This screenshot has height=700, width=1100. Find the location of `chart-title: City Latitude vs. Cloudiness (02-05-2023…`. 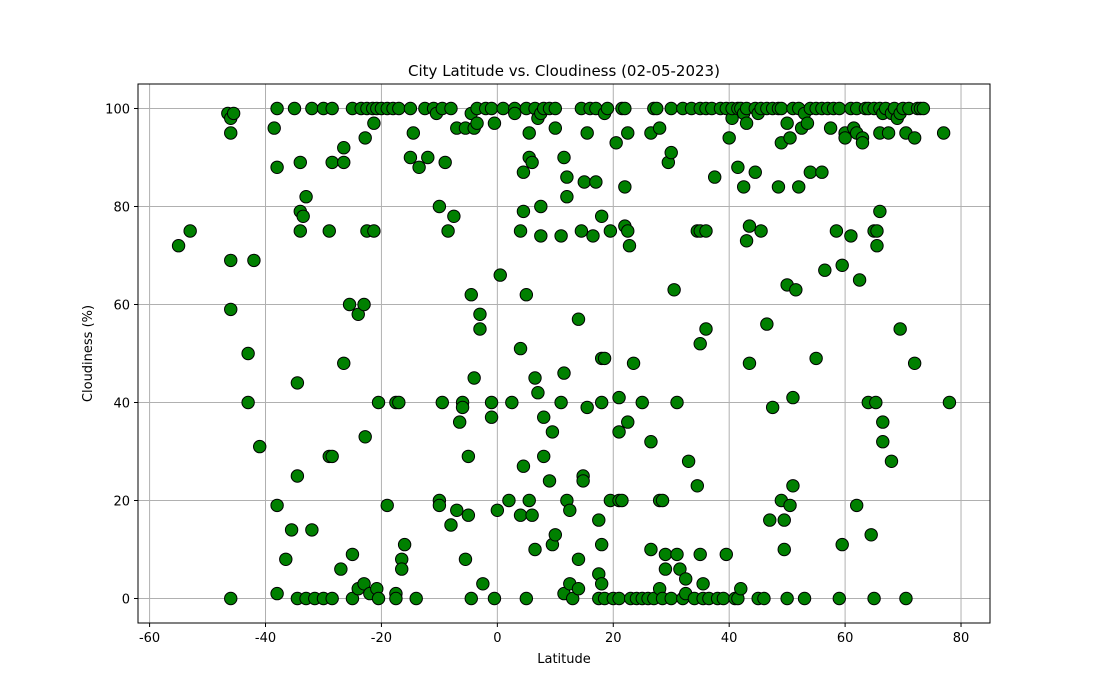

chart-title: City Latitude vs. Cloudiness (02-05-2023… is located at coordinates (564, 71).